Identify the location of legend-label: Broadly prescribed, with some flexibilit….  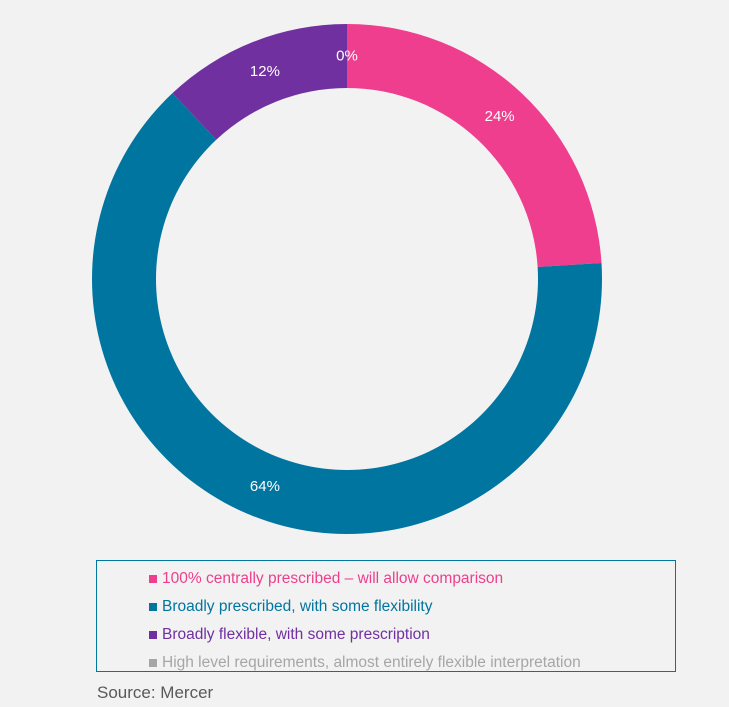
(297, 606).